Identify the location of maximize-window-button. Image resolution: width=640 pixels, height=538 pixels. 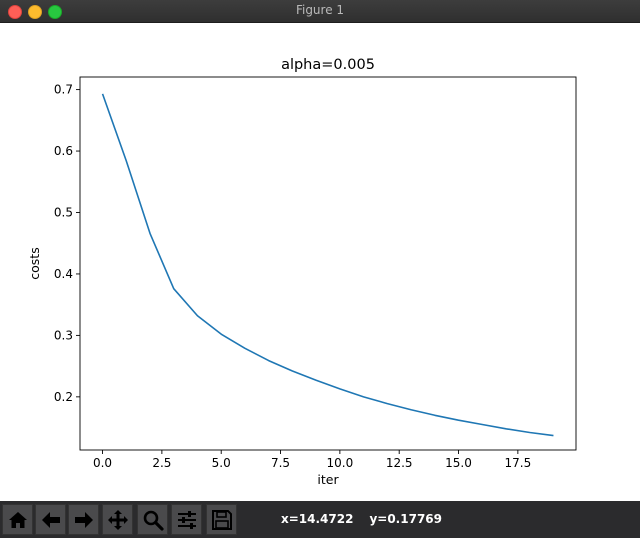
(55, 12).